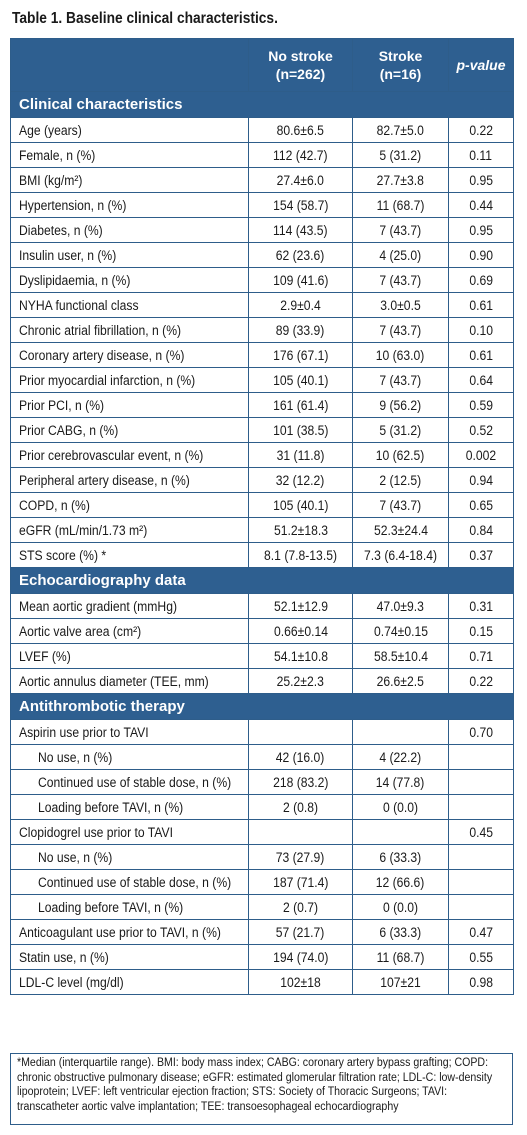 This screenshot has height=1135, width=527. I want to click on row-label-cell: Loading before TAVI, n (%), so click(129, 807).